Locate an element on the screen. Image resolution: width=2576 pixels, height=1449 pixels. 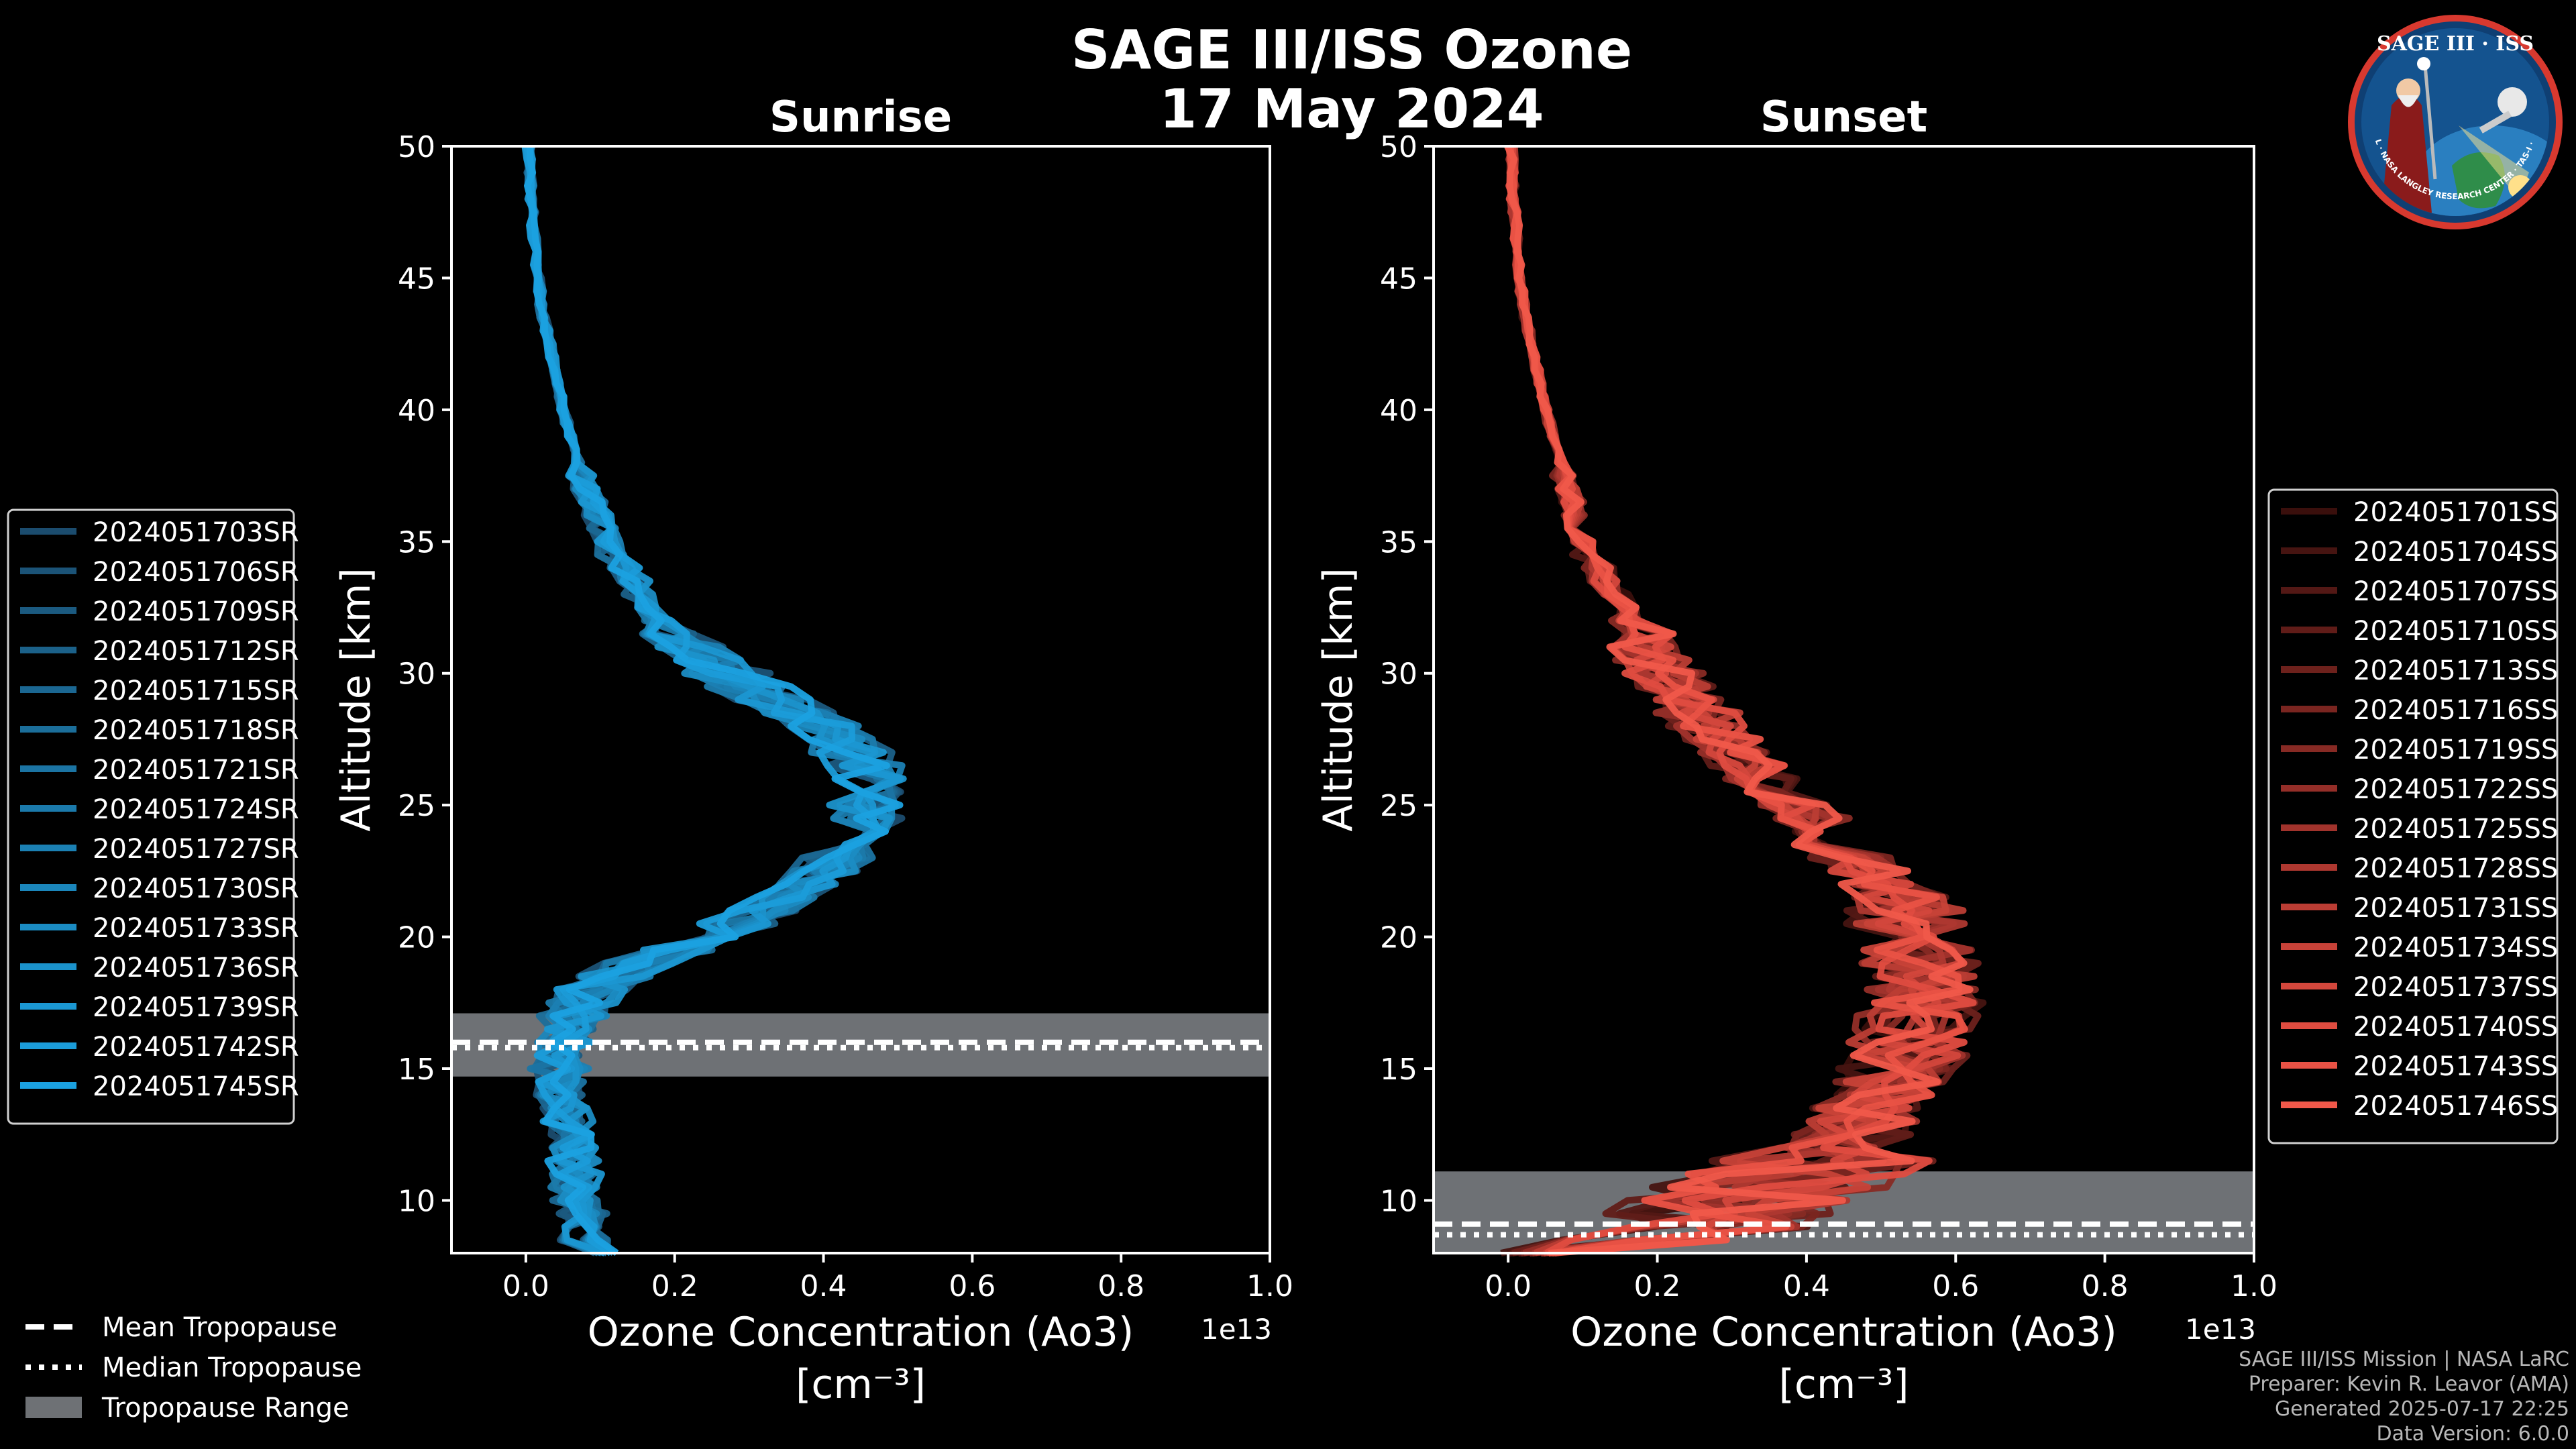
legend-label-2024051703SR: 2024051703SR is located at coordinates (196, 532).